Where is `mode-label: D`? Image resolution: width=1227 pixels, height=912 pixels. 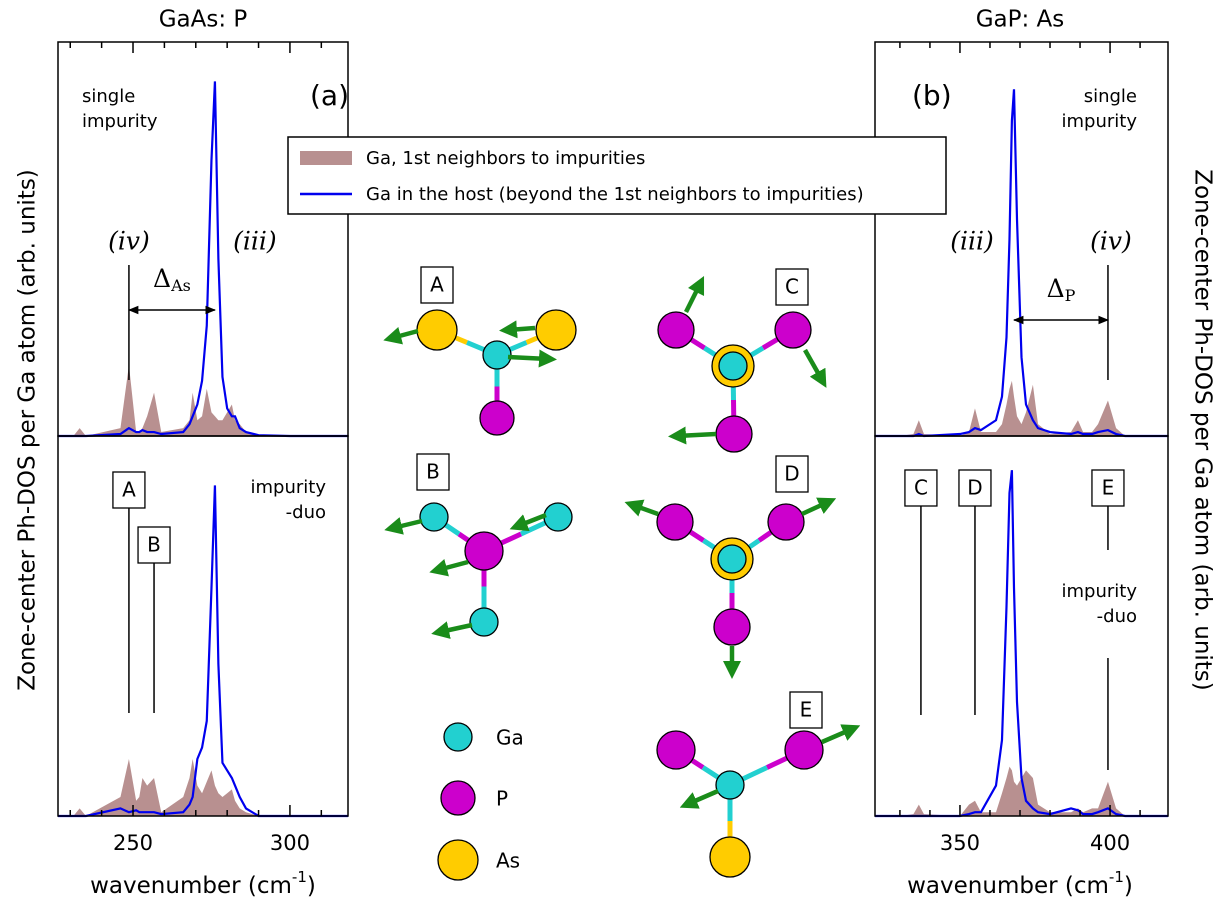 mode-label: D is located at coordinates (791, 474).